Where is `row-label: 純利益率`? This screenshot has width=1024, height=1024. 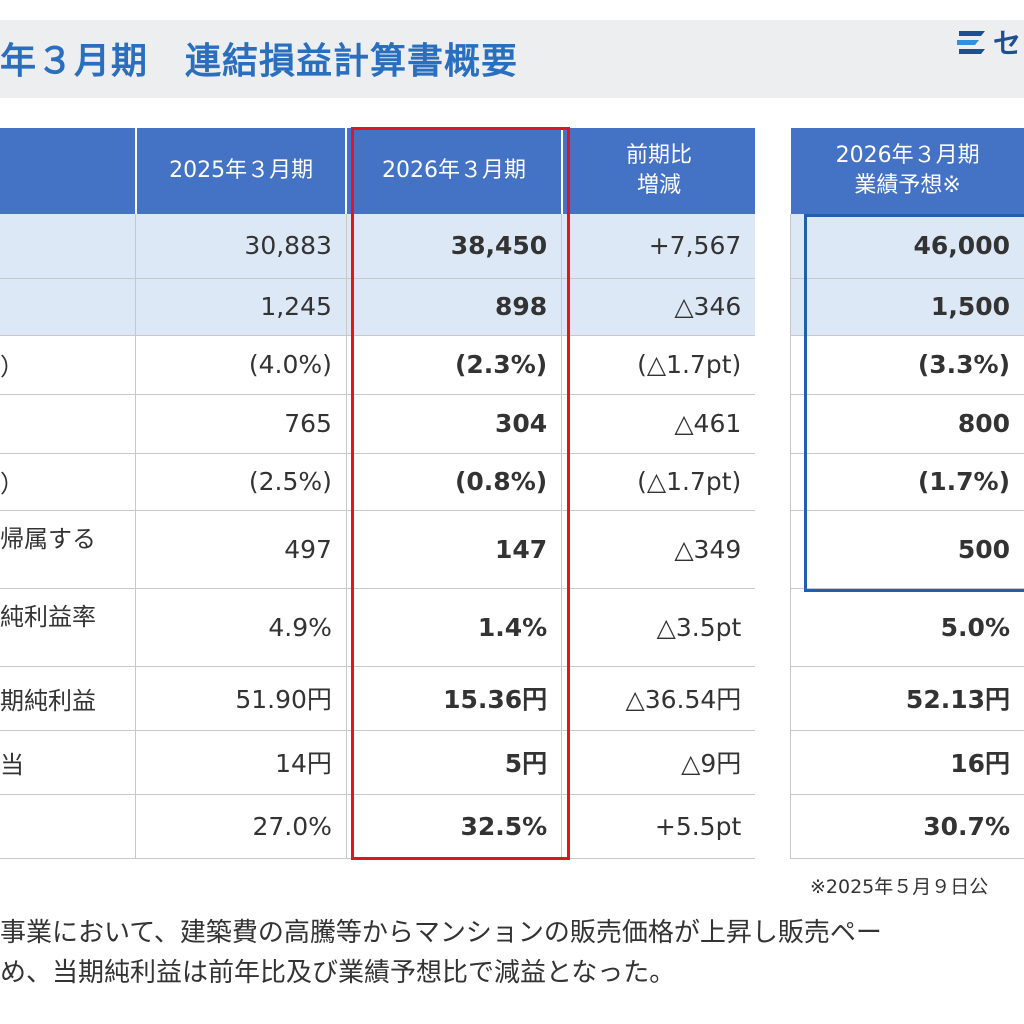 row-label: 純利益率 is located at coordinates (68, 627).